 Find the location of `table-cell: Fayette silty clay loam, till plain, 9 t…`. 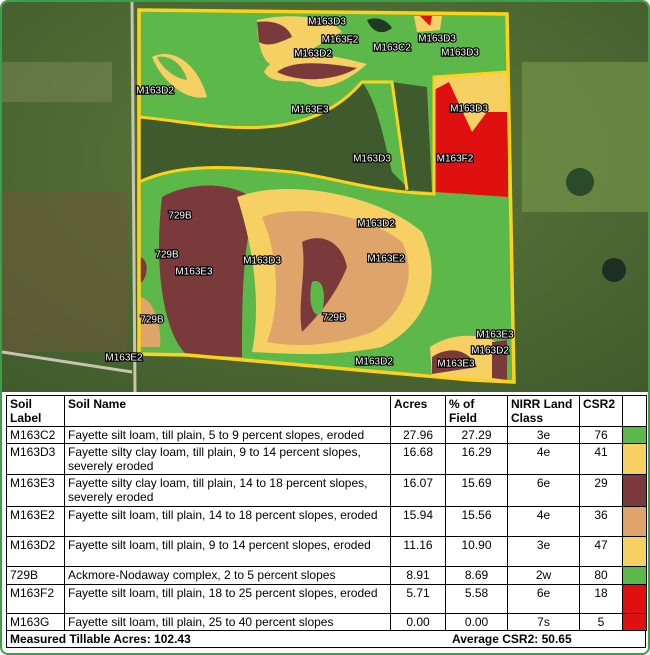

table-cell: Fayette silty clay loam, till plain, 9 t… is located at coordinates (227, 459).